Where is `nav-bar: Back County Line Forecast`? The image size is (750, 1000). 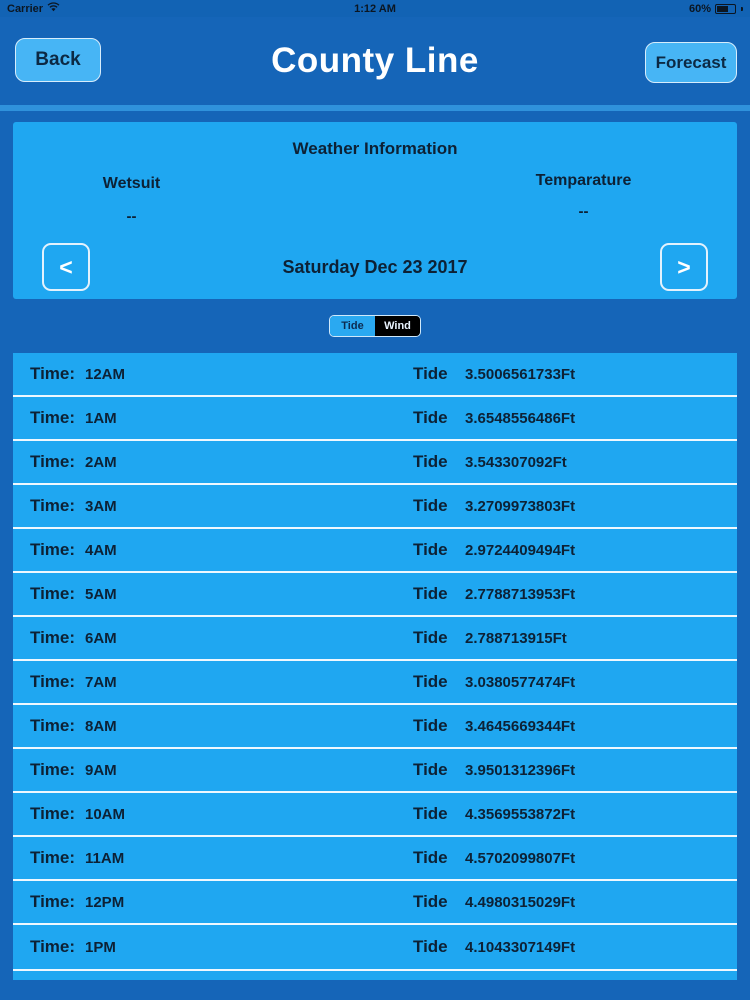
nav-bar: Back County Line Forecast is located at coordinates (375, 61).